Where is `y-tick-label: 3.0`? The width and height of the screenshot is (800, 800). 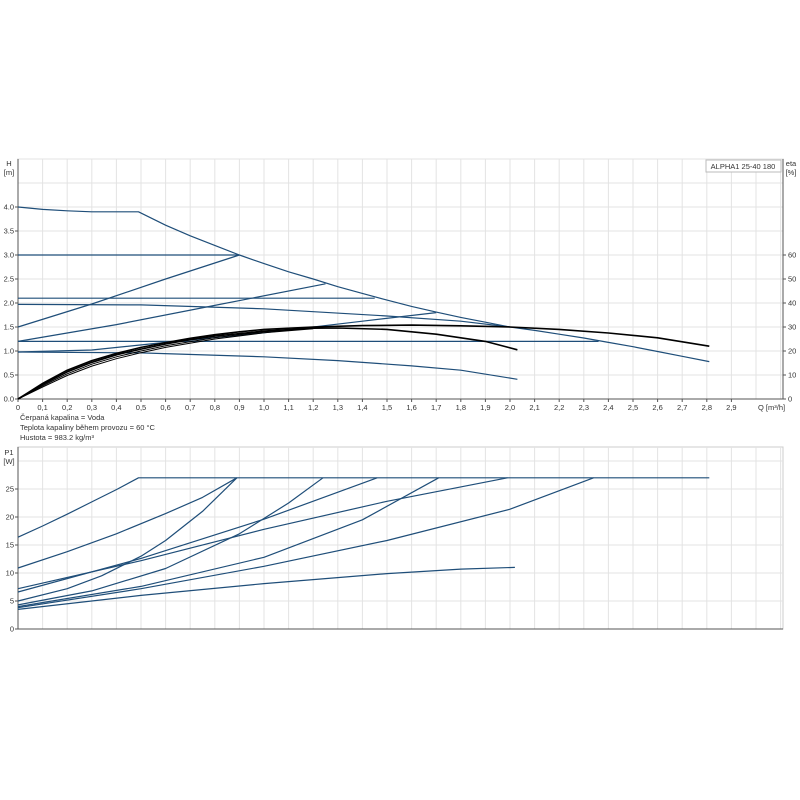
y-tick-label: 3.0 is located at coordinates (9, 255).